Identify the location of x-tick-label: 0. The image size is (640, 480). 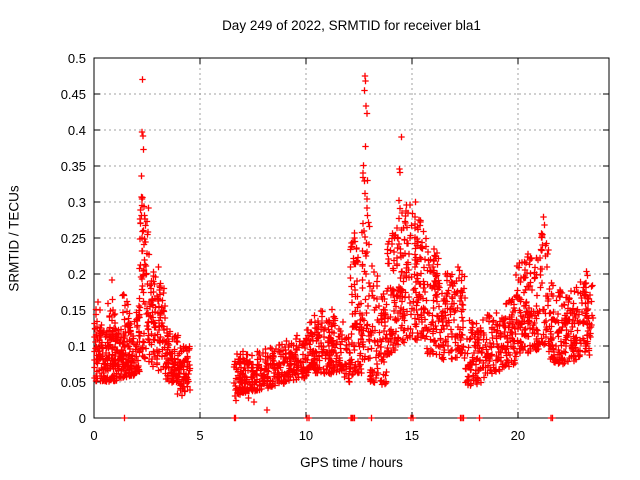
(94, 435).